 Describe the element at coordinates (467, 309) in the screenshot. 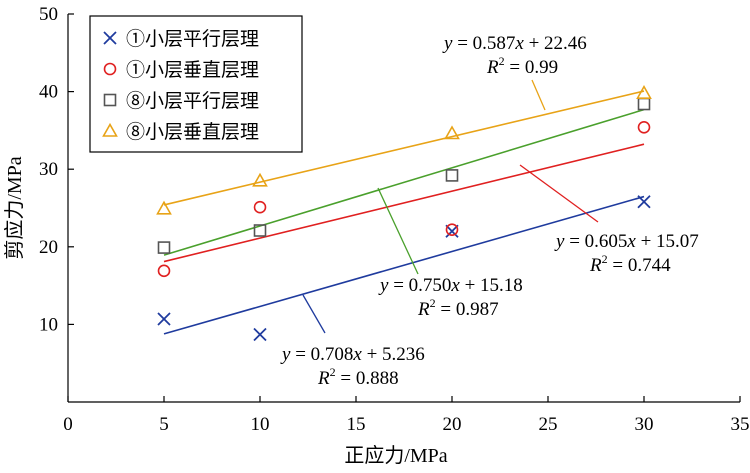

I see `r2-value: = 0.987` at that location.